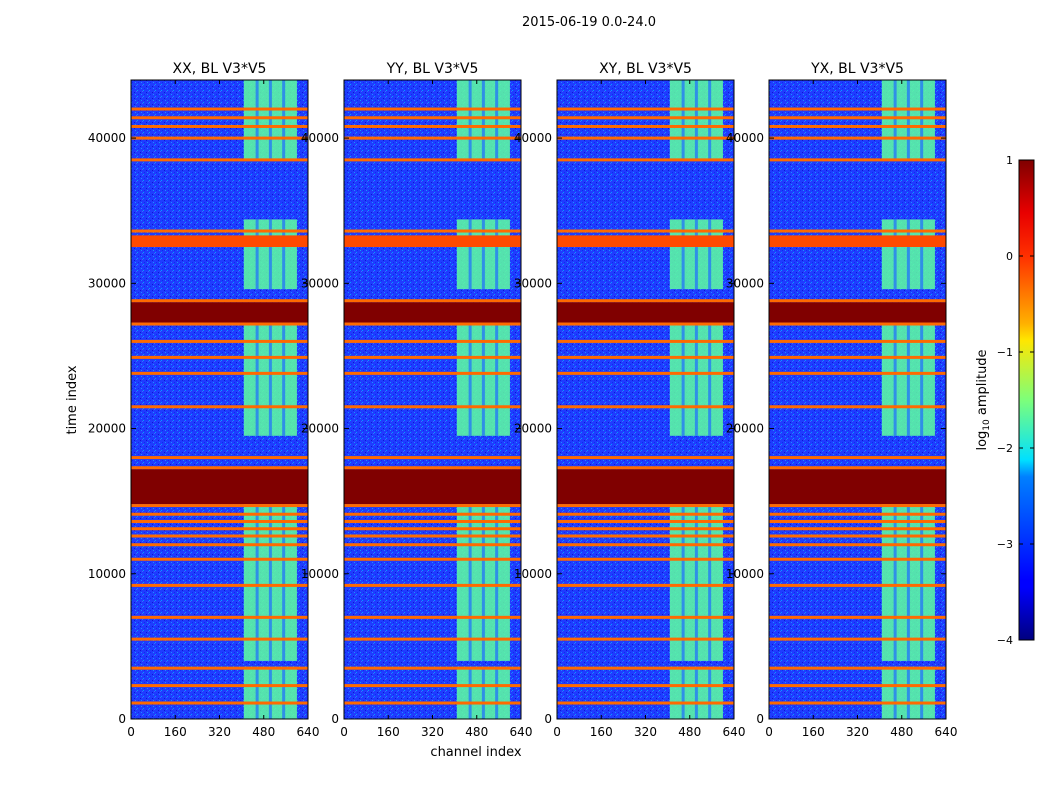 The width and height of the screenshot is (1050, 800). Describe the element at coordinates (432, 69) in the screenshot. I see `panel-title: YY, BL V3*V5` at that location.